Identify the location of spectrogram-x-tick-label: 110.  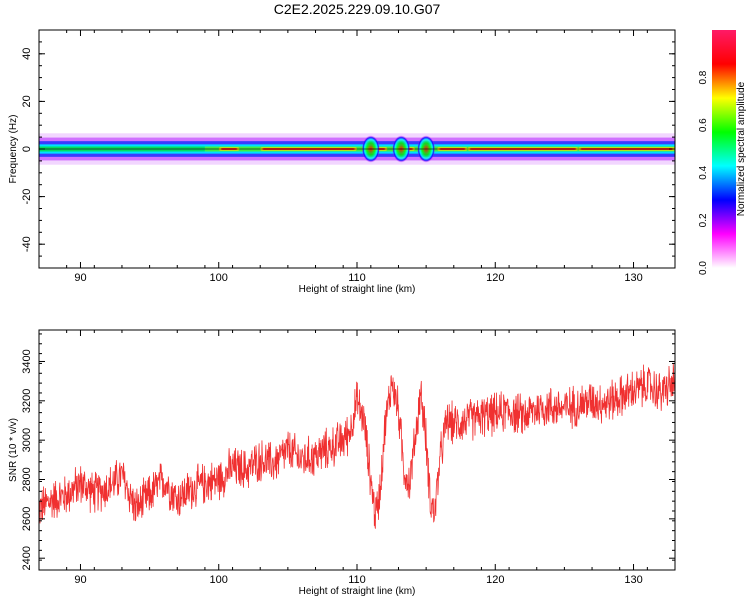
(357, 278).